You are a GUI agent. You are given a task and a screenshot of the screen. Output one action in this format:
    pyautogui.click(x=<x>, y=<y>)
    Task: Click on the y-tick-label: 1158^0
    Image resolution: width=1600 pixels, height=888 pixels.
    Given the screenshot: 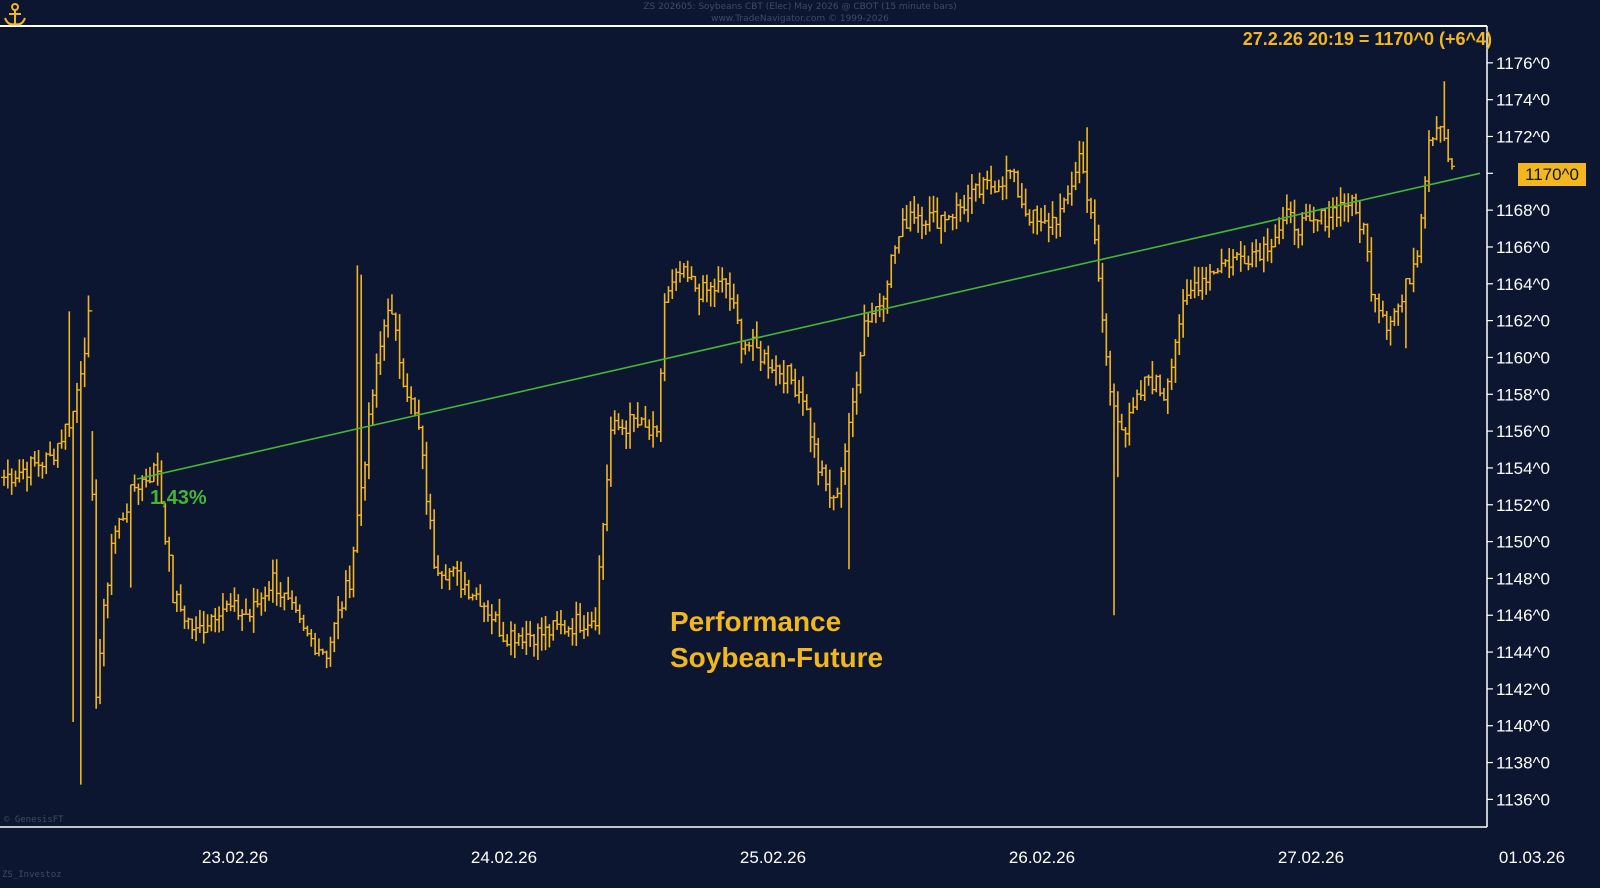 What is the action you would take?
    pyautogui.click(x=1523, y=394)
    